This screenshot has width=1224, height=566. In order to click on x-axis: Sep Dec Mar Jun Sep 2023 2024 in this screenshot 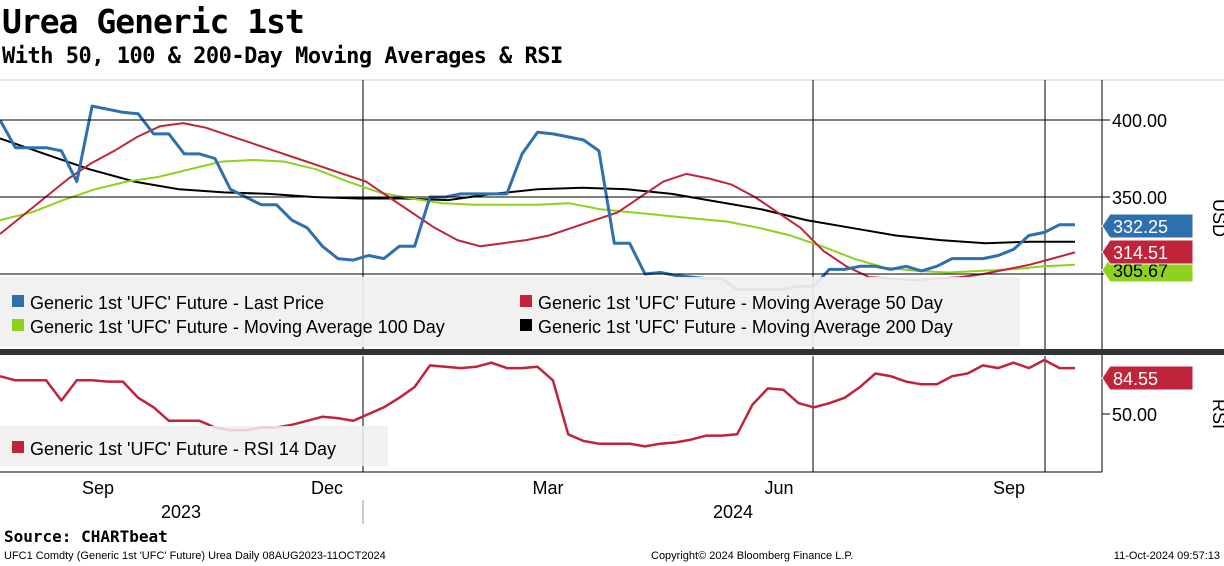, I will do `click(553, 500)`.